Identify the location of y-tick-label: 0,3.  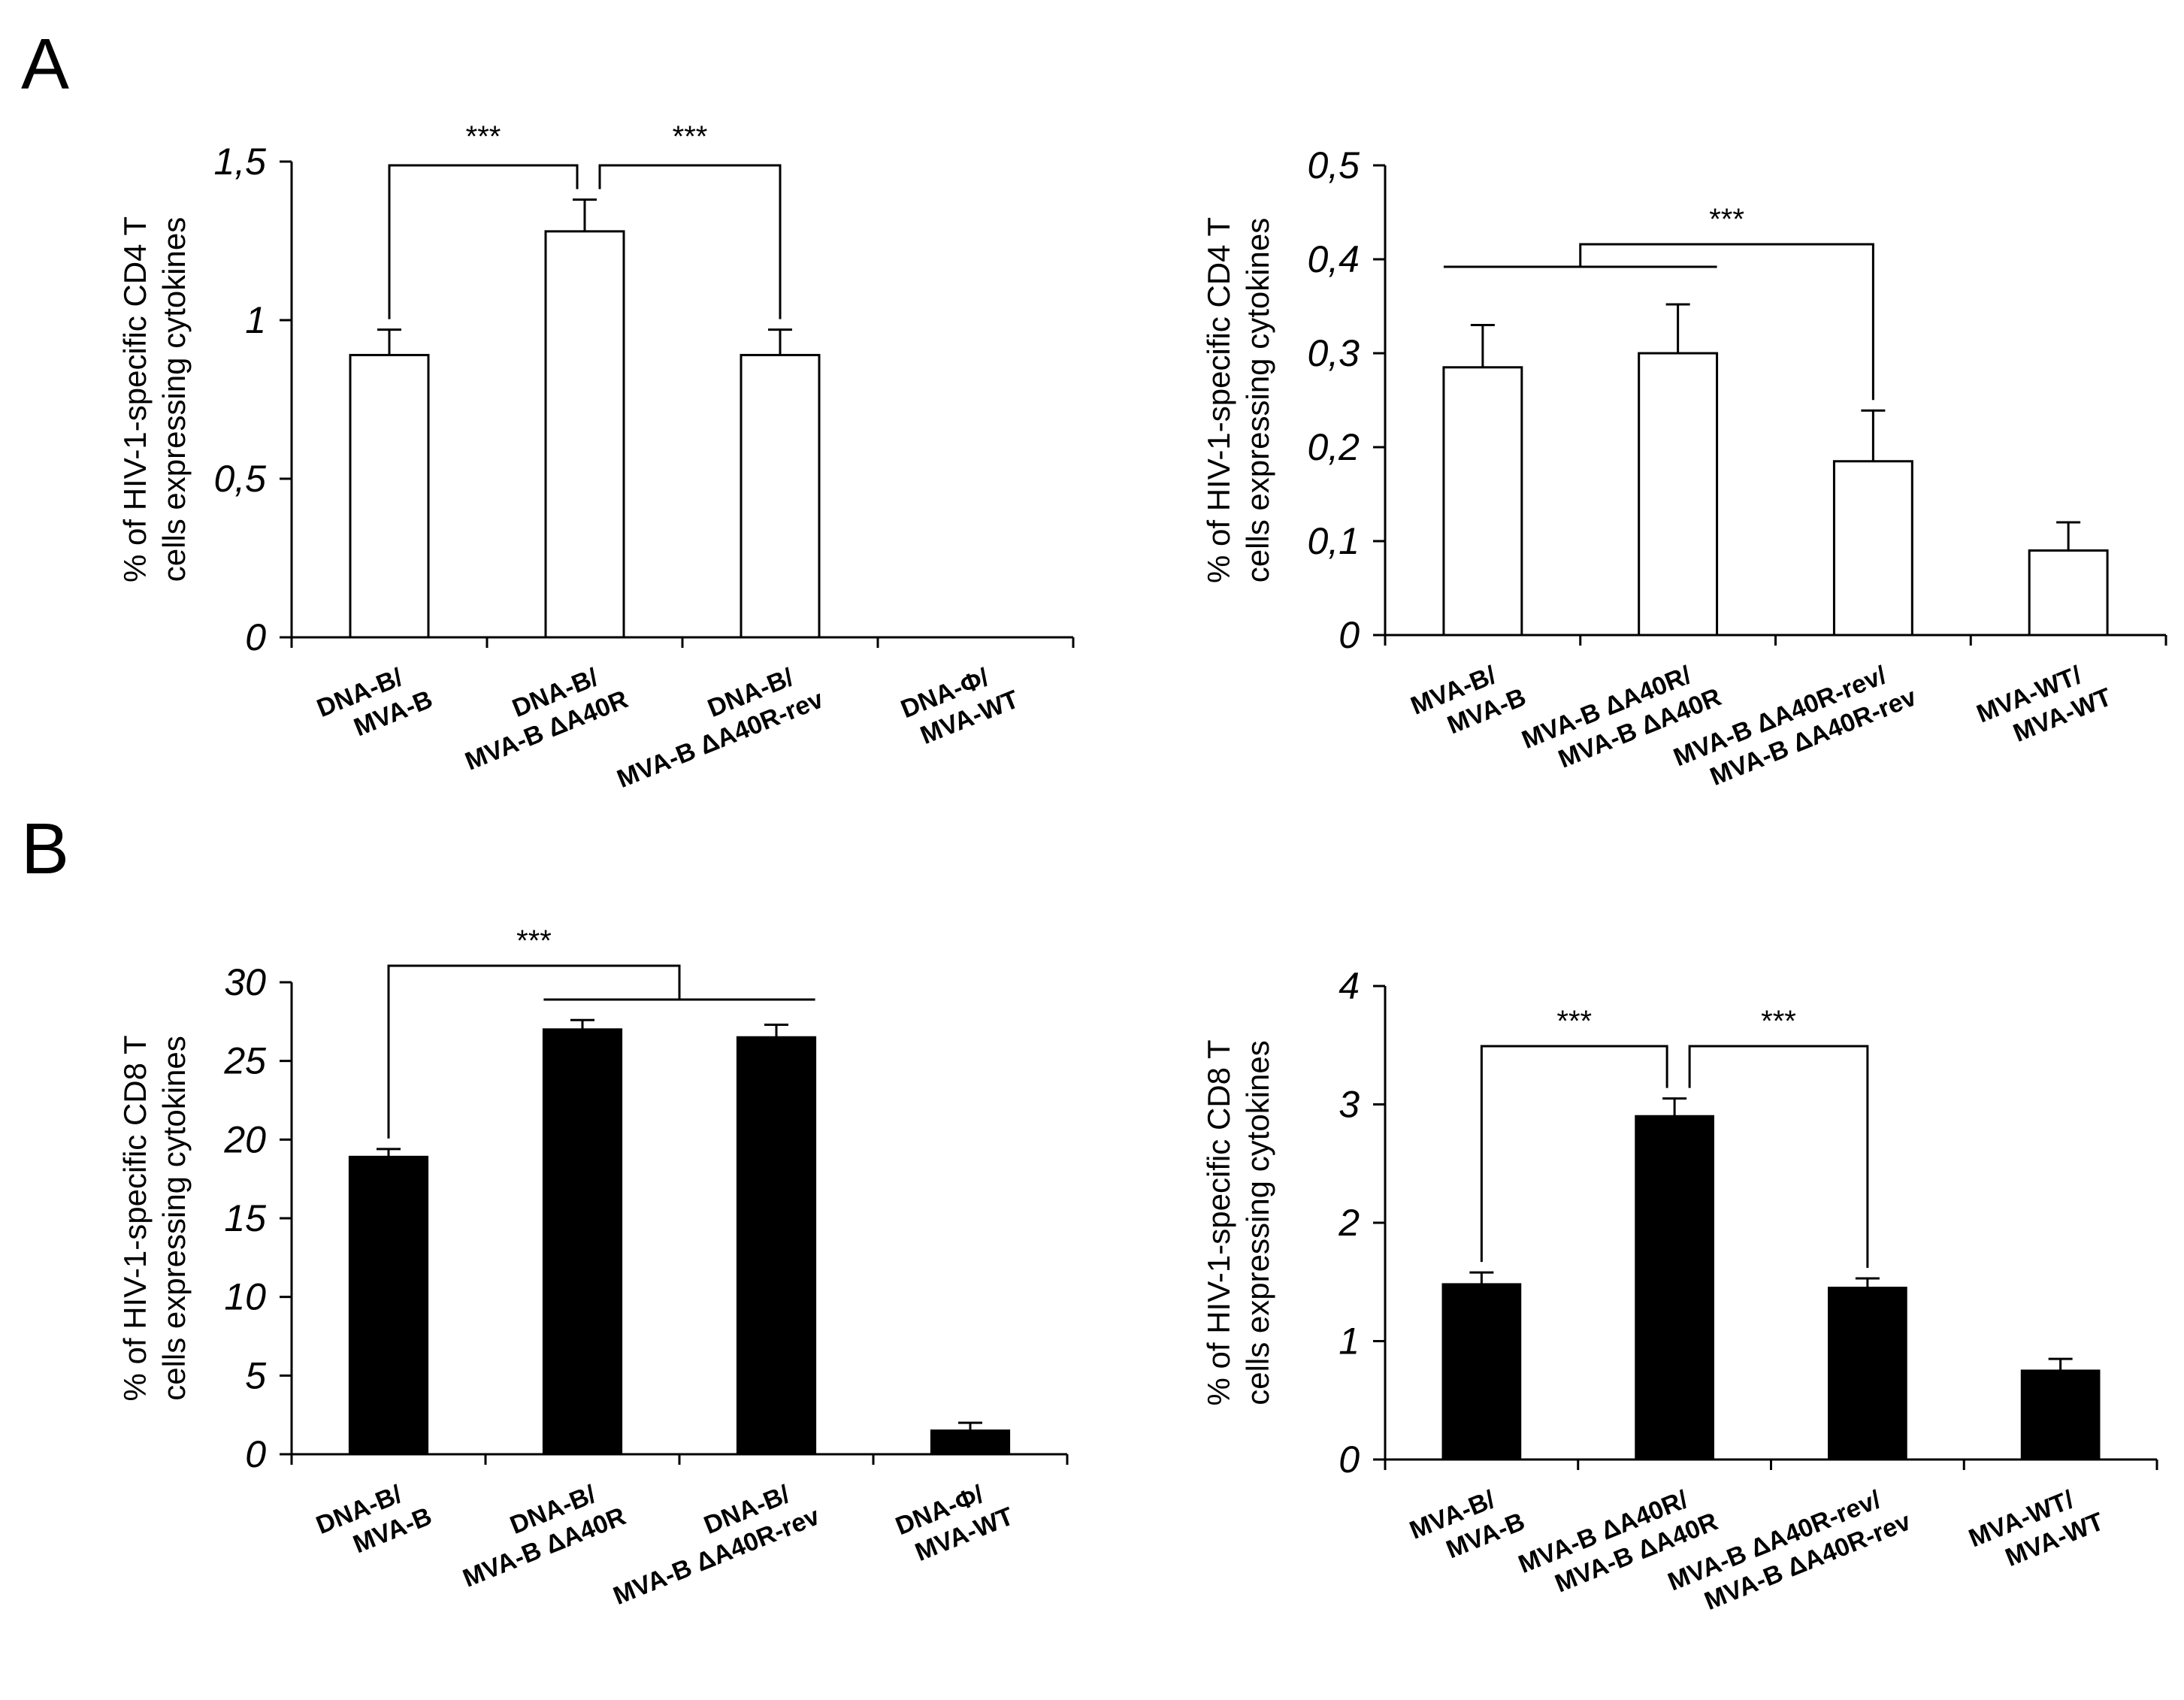
(1333, 353).